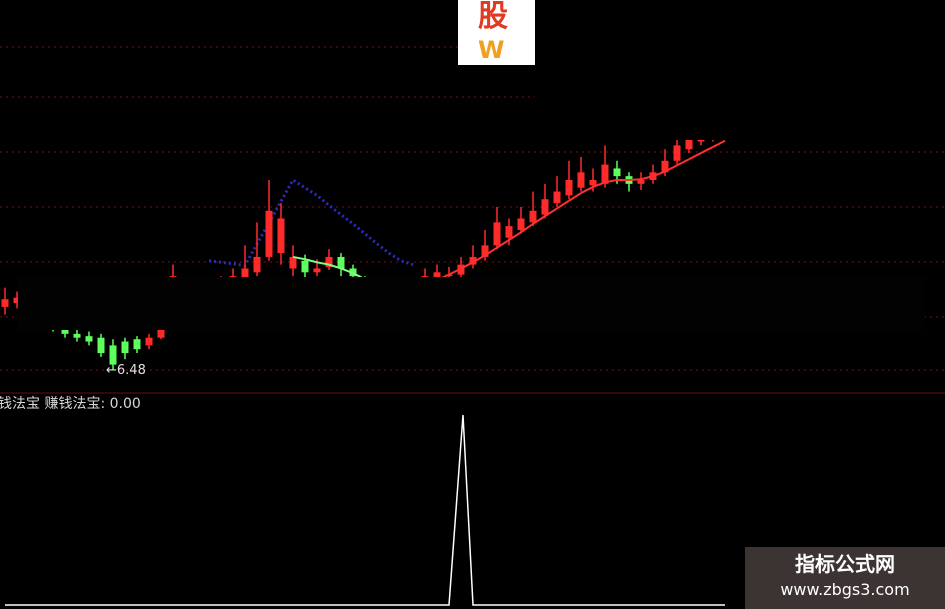 This screenshot has width=945, height=609. I want to click on indicator-value: 0.00, so click(125, 404).